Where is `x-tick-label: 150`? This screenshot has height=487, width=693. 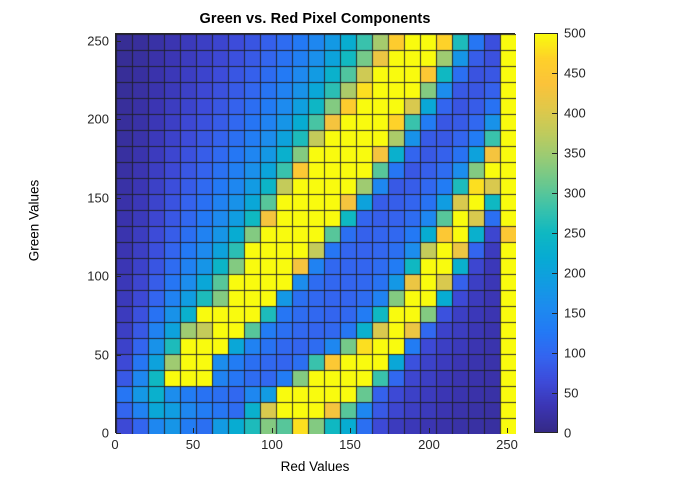 x-tick-label: 150 is located at coordinates (350, 444).